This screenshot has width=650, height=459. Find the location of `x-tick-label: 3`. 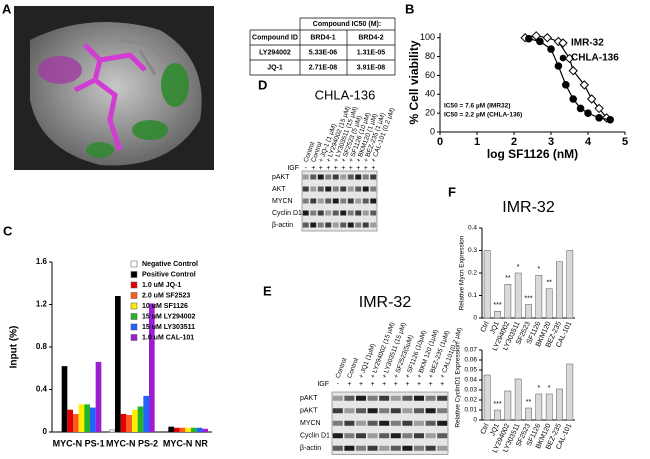

x-tick-label: 3 is located at coordinates (551, 142).